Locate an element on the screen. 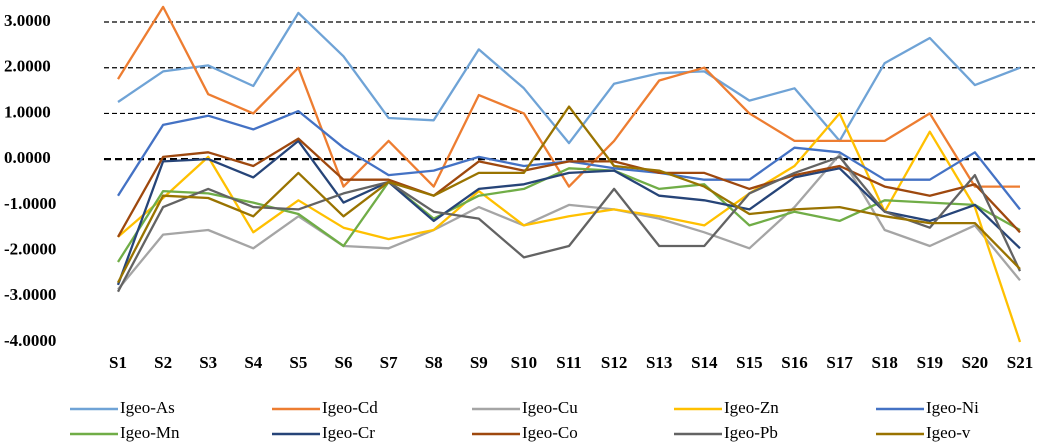  legend-label: Igeo-Pb is located at coordinates (751, 432).